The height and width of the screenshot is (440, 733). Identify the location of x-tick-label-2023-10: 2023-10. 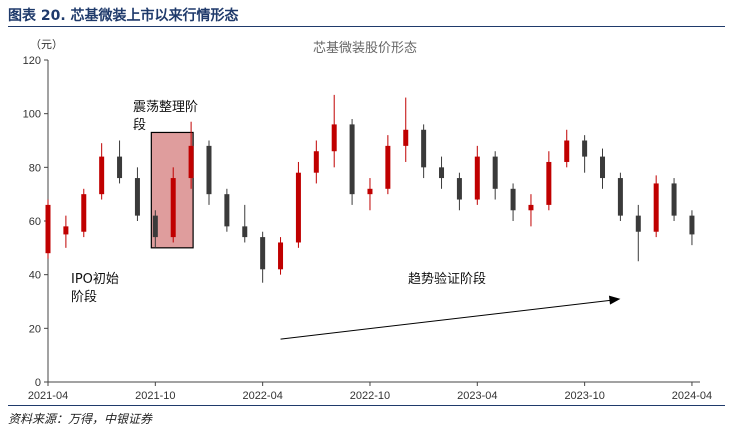
(584, 396).